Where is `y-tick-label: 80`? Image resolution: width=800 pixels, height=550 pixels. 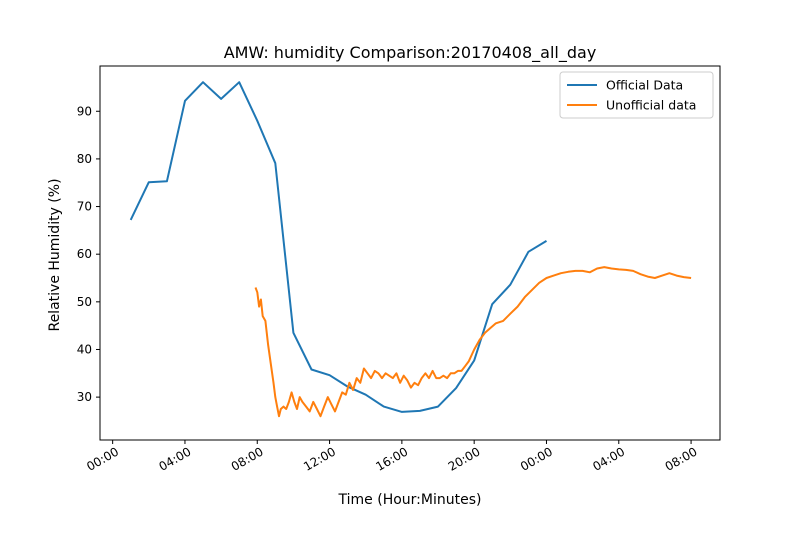
y-tick-label: 80 is located at coordinates (84, 159).